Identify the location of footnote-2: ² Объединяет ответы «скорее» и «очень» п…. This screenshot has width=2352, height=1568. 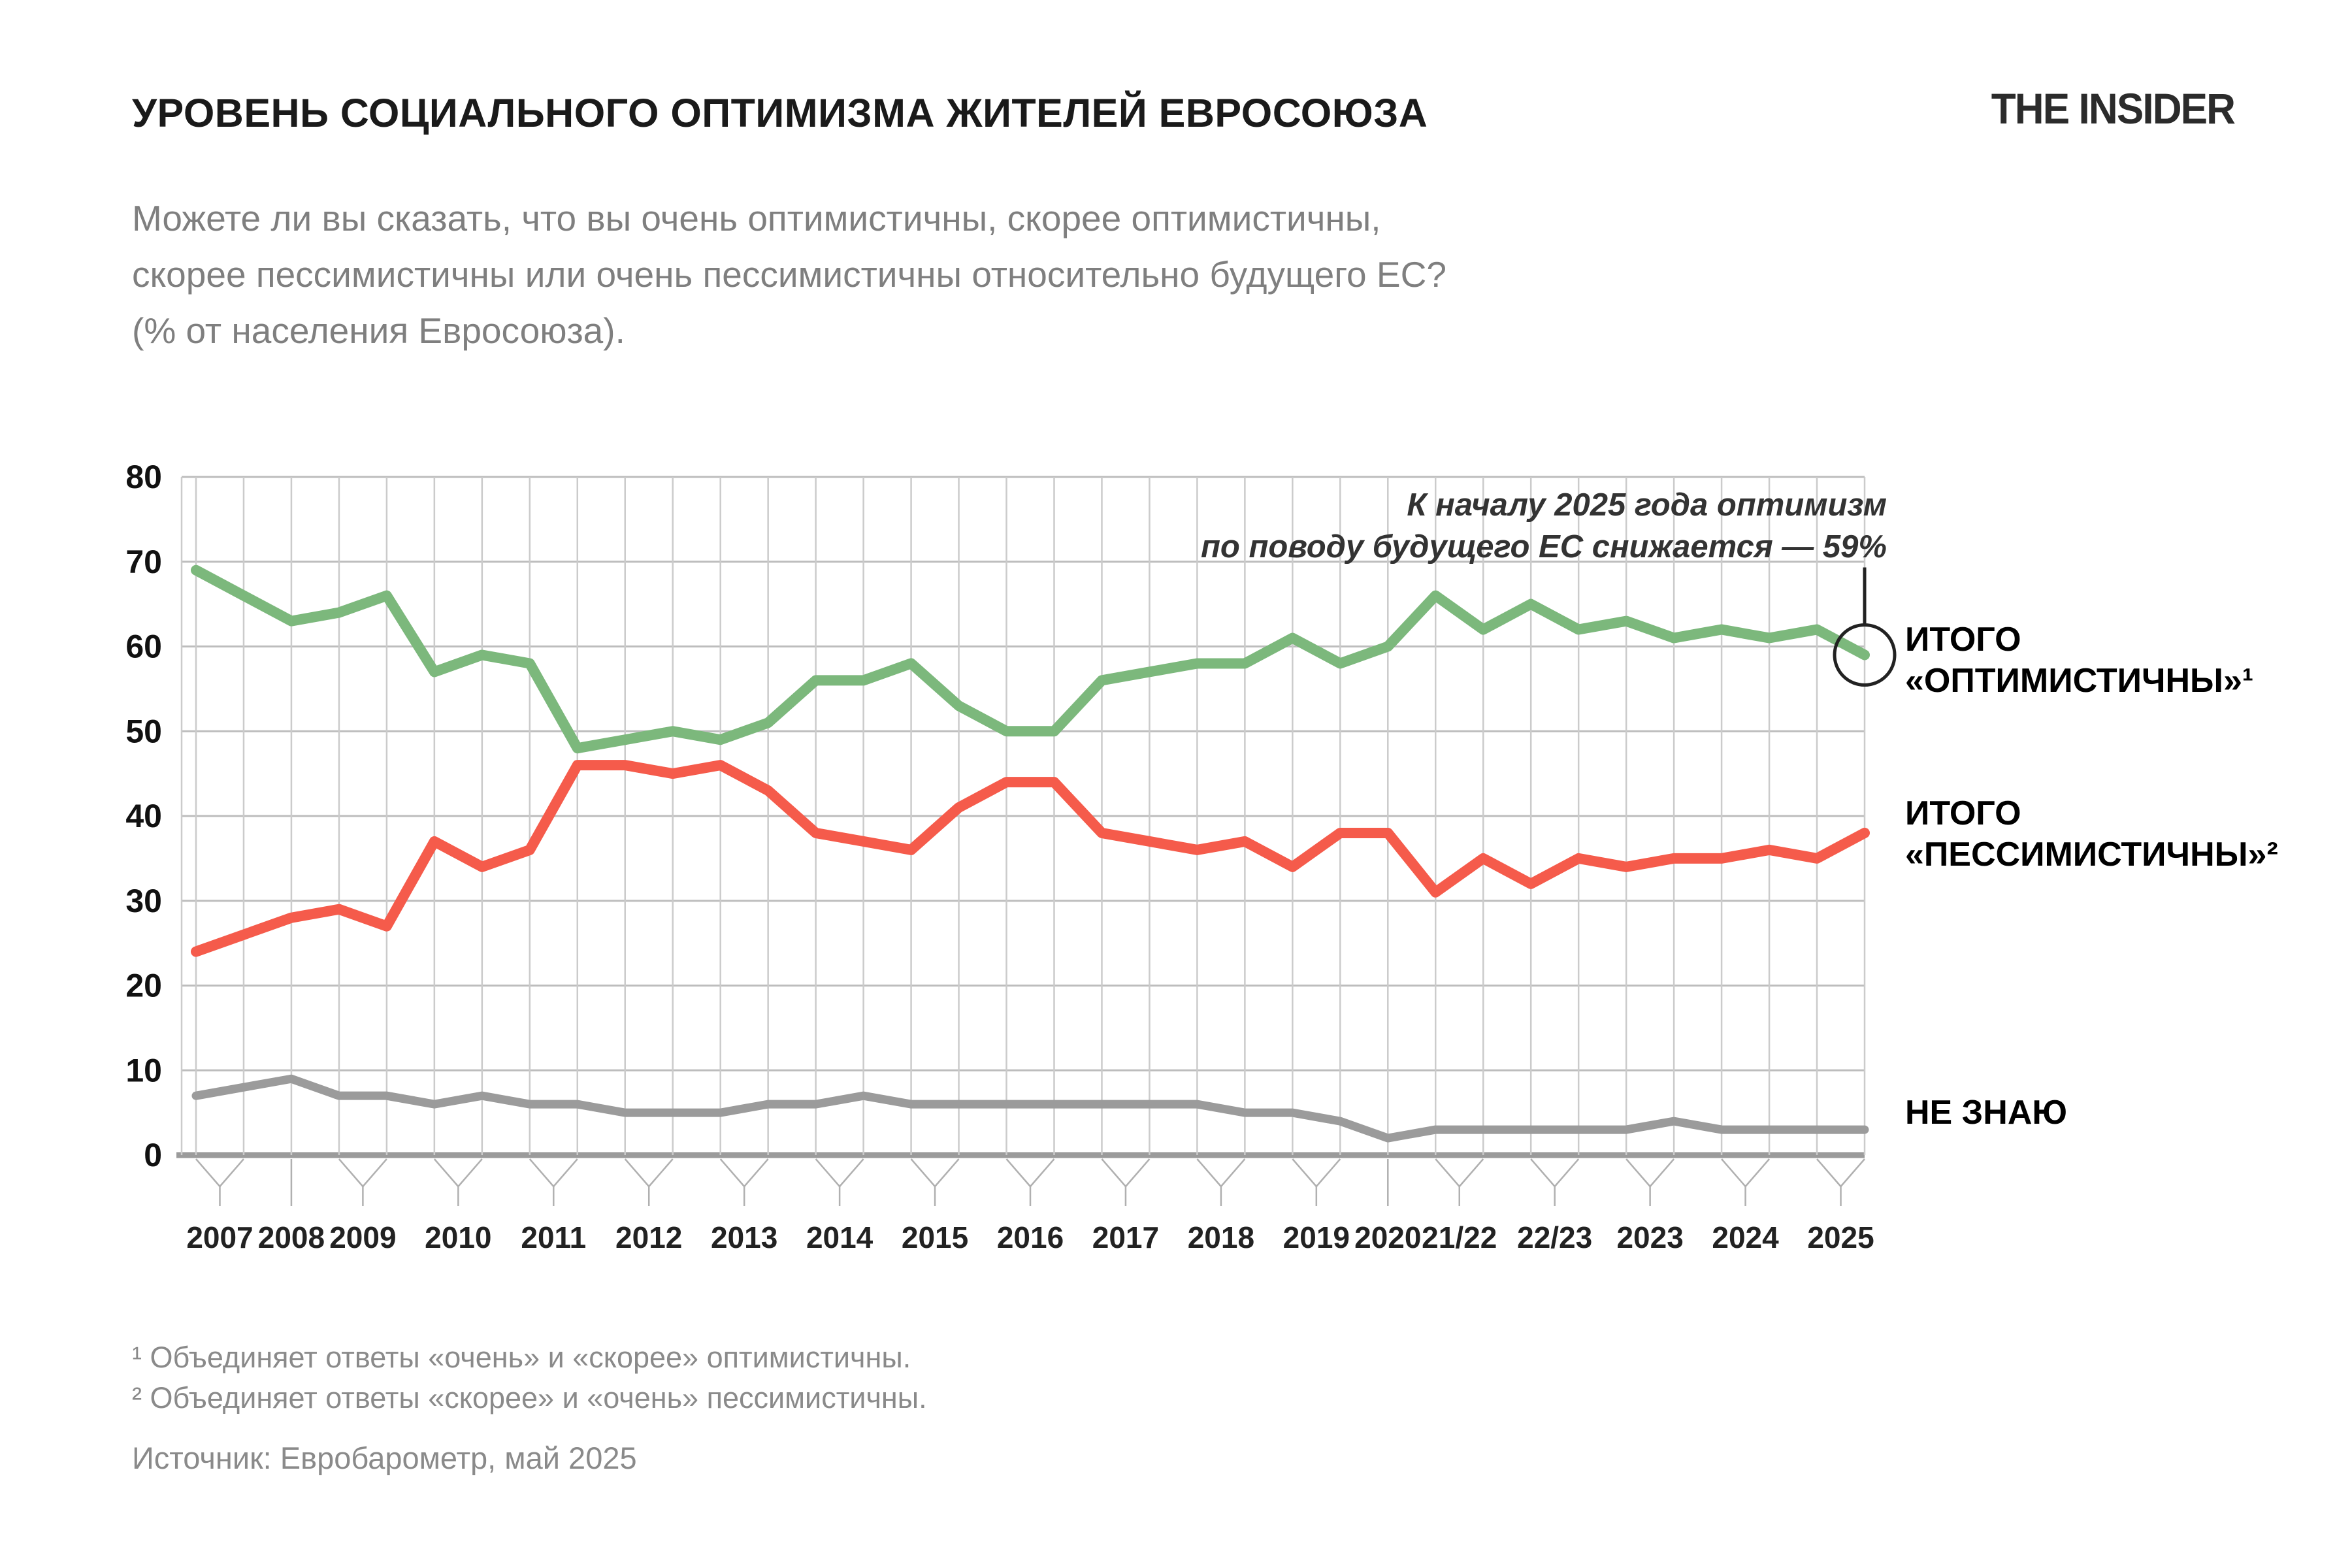
(529, 1397).